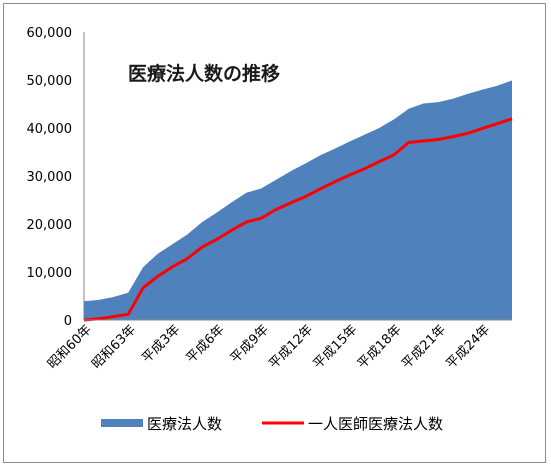 This screenshot has height=468, width=551. I want to click on x-tick-label: 平成3年, so click(161, 344).